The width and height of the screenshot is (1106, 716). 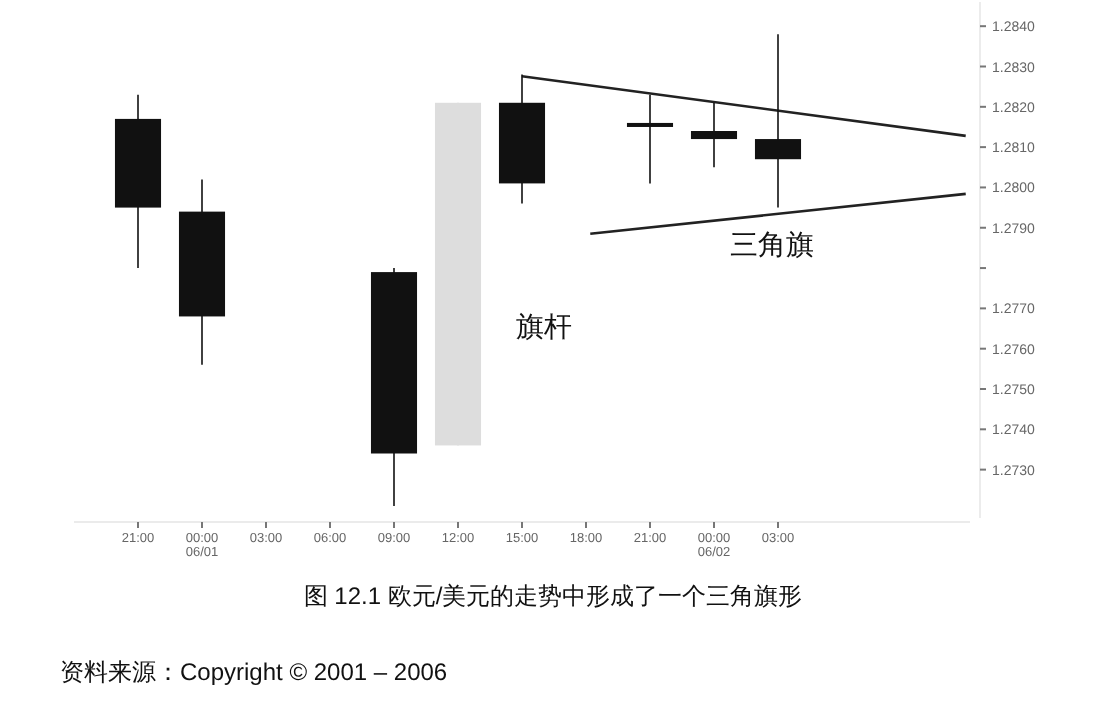 What do you see at coordinates (254, 672) in the screenshot?
I see `text: 资料来源：Copyright © 2001 – 2006` at bounding box center [254, 672].